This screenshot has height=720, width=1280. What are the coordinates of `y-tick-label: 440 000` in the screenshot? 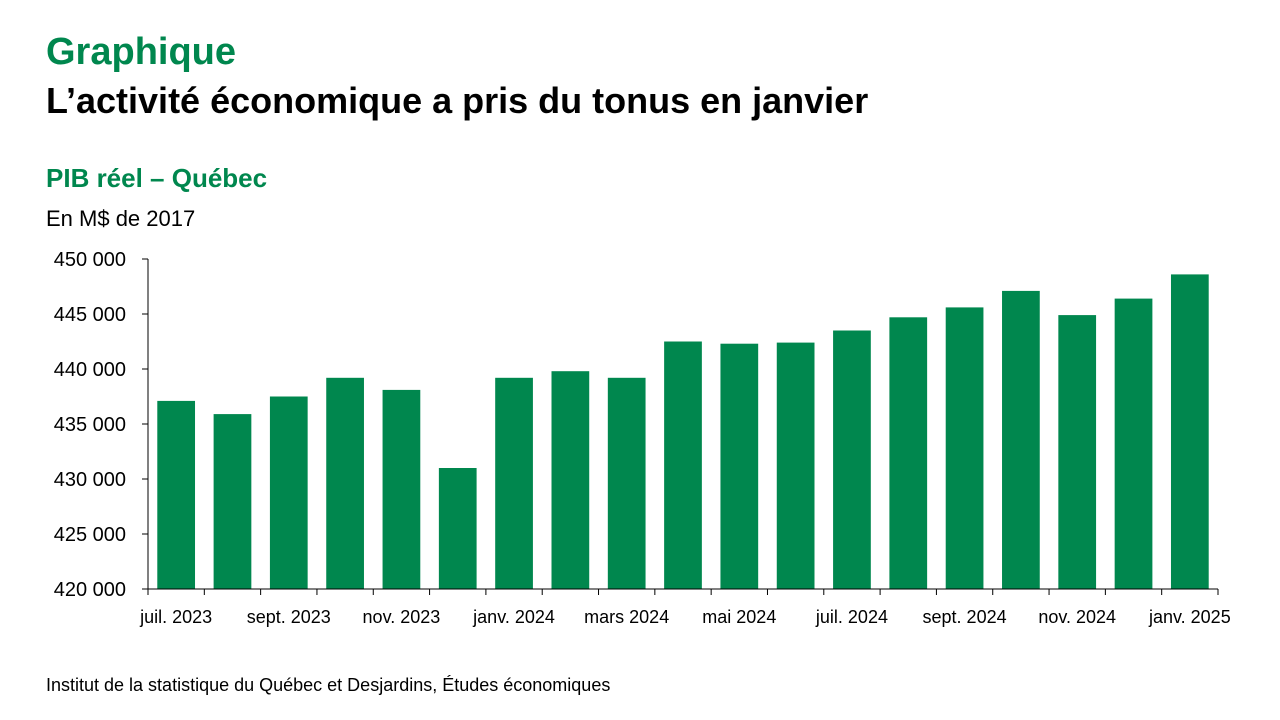 It's located at (90, 370).